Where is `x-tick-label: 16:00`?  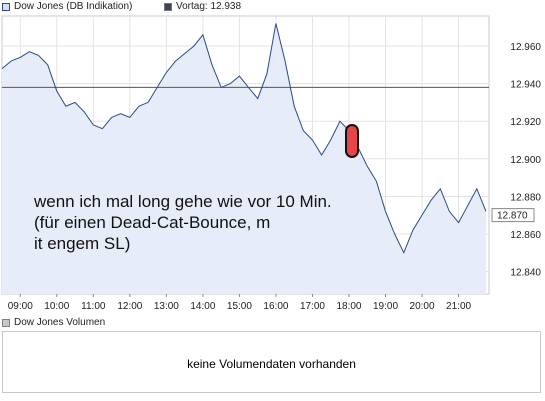 x-tick-label: 16:00 is located at coordinates (275, 306).